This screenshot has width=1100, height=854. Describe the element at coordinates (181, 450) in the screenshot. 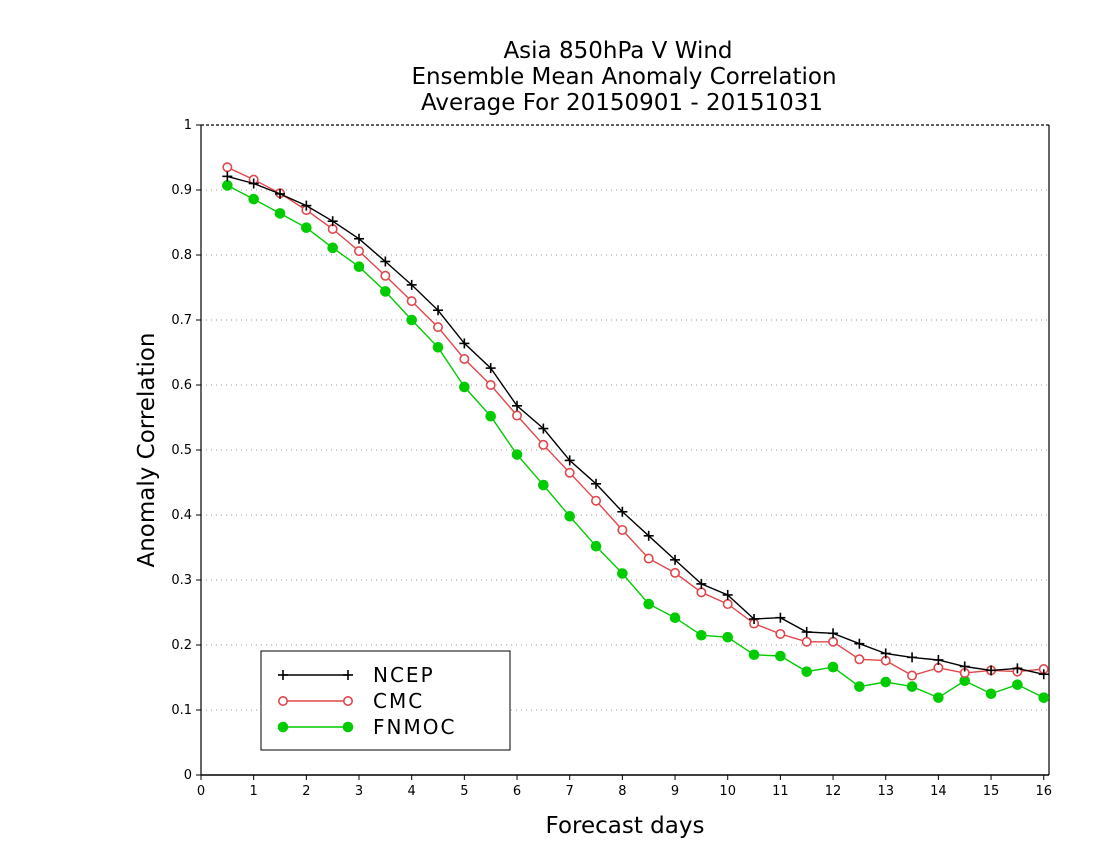

I see `y-tick-label: 0.5` at that location.